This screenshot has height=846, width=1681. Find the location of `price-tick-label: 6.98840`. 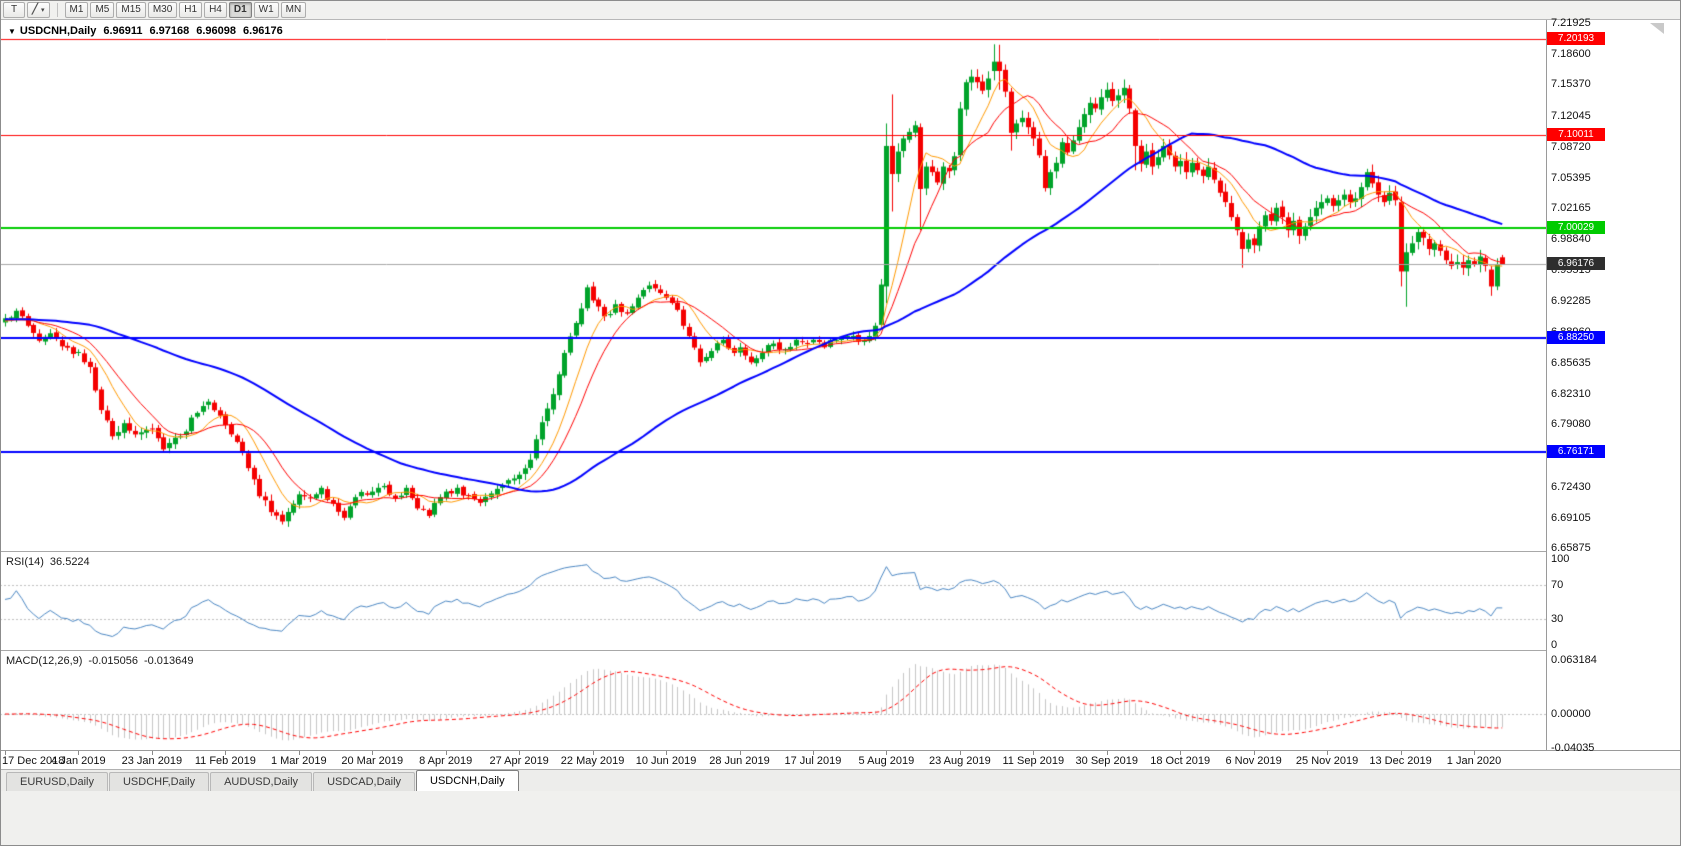

price-tick-label: 6.98840 is located at coordinates (1571, 239).